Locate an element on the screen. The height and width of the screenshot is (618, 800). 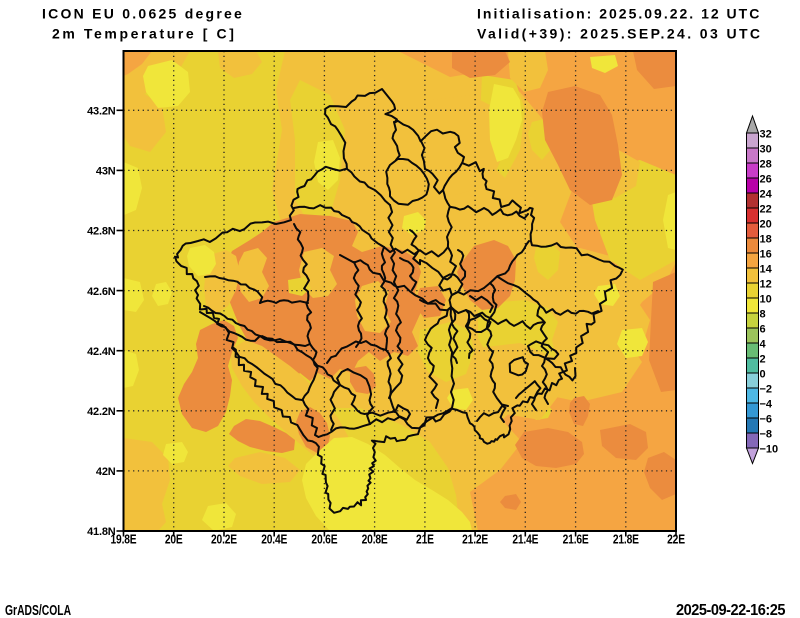
svg-text: −8 is located at coordinates (766, 434).